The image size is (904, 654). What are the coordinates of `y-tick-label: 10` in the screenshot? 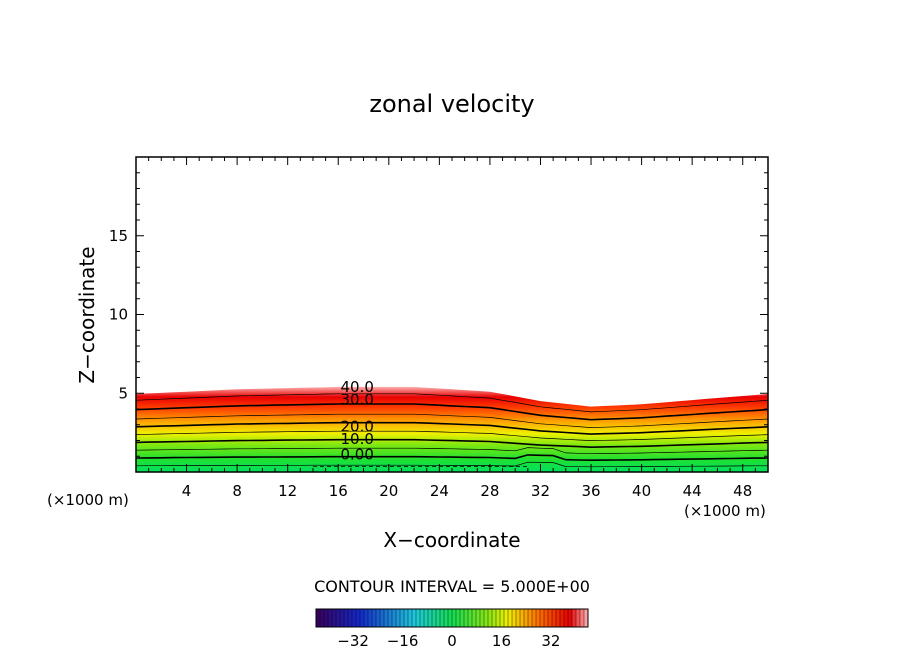 It's located at (118, 315).